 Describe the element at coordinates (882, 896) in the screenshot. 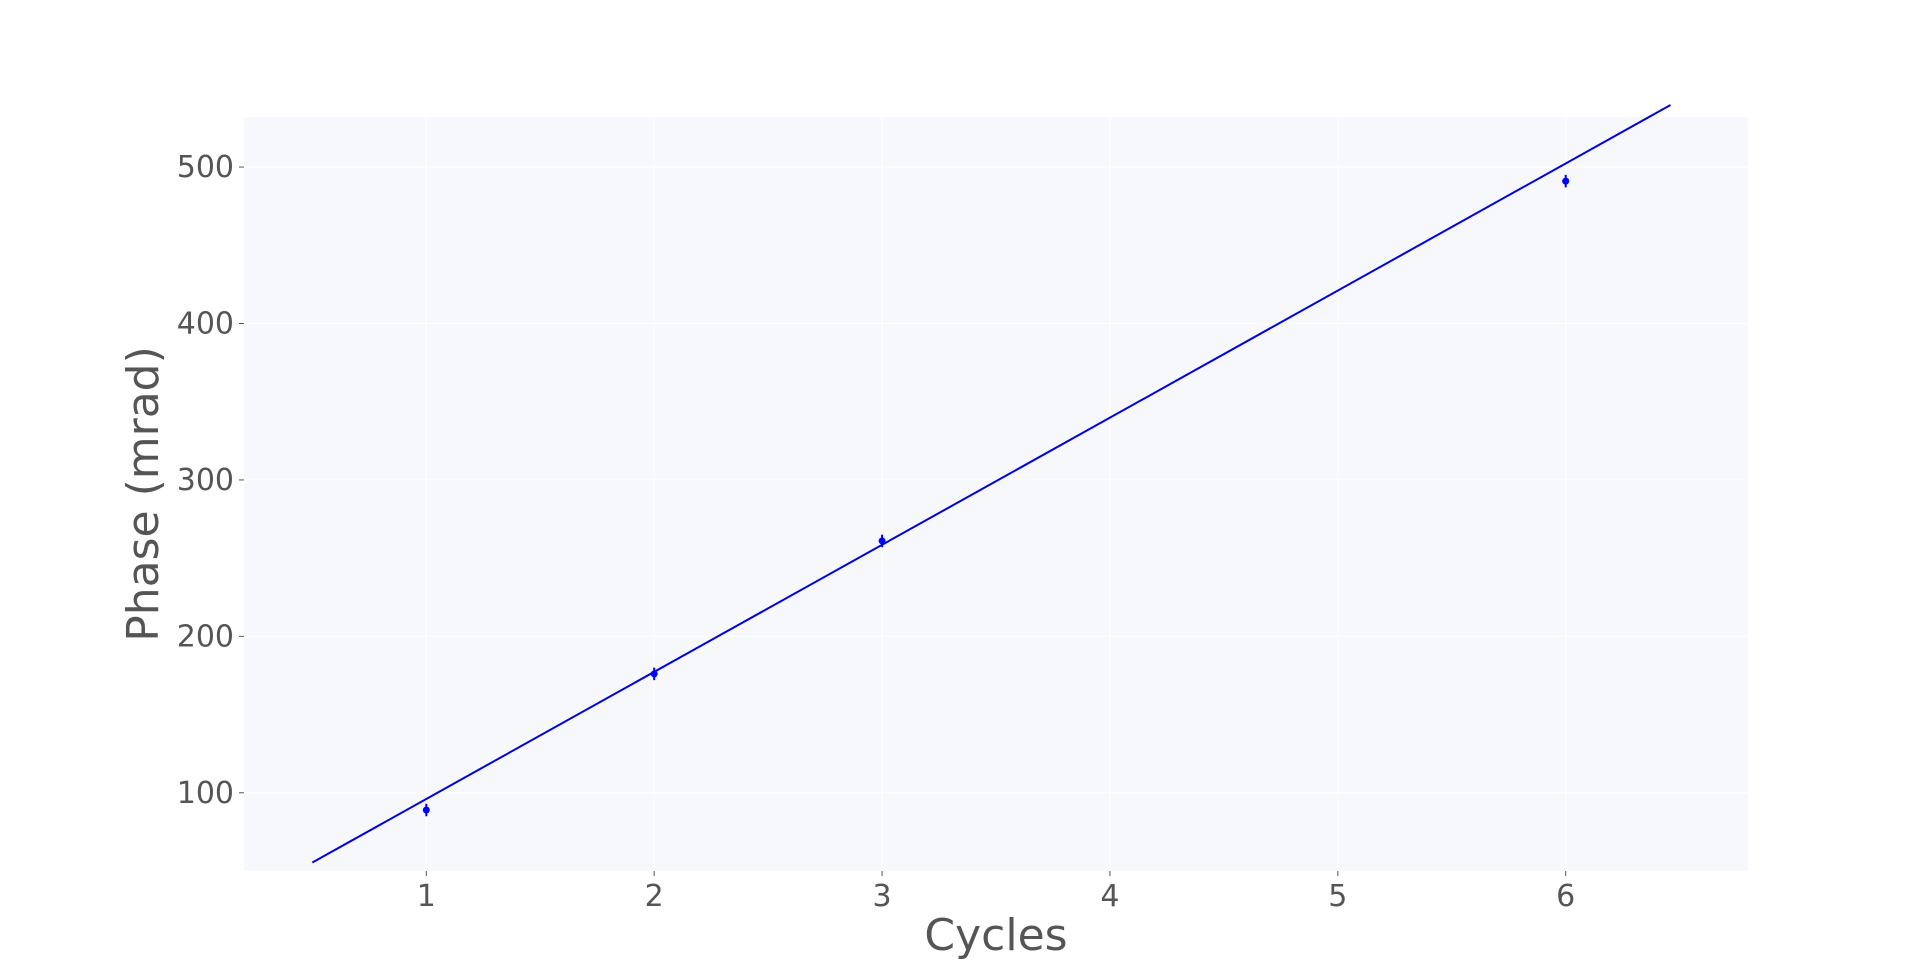

I see `x-tick-label: 3` at that location.